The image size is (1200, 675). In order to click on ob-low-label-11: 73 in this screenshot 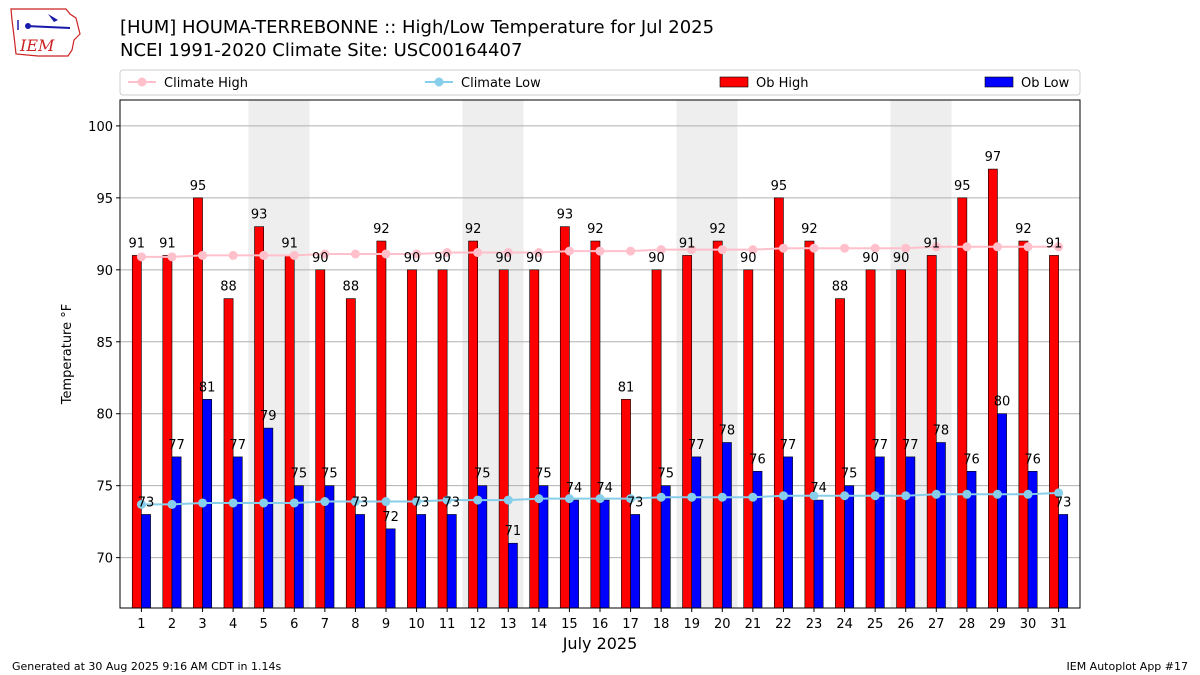, I will do `click(451, 502)`.